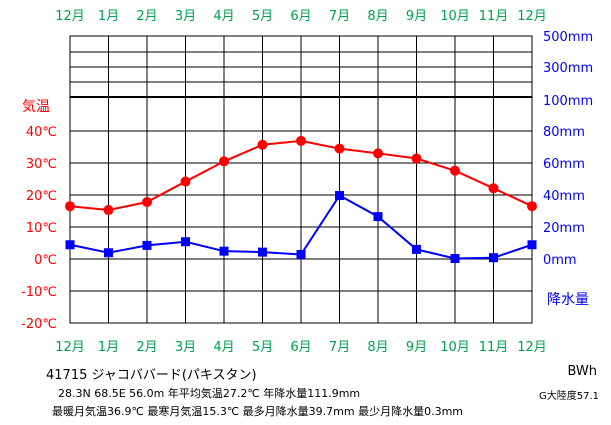  I want to click on month-label-bottom: 4月, so click(223, 347).